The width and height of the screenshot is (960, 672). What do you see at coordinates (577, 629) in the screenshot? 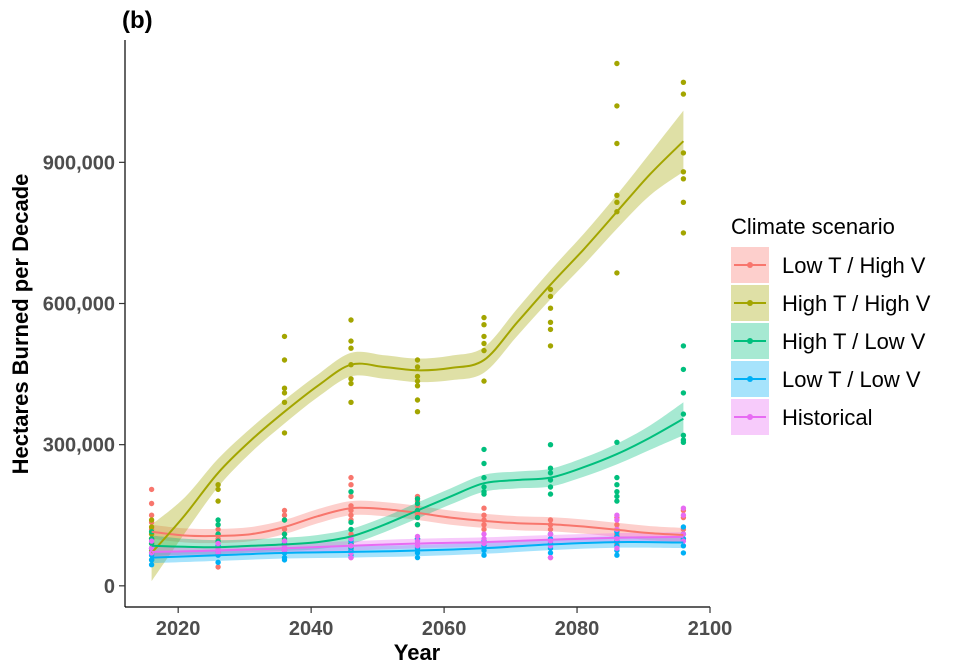
I see `x-tick-label: 2080` at bounding box center [577, 629].